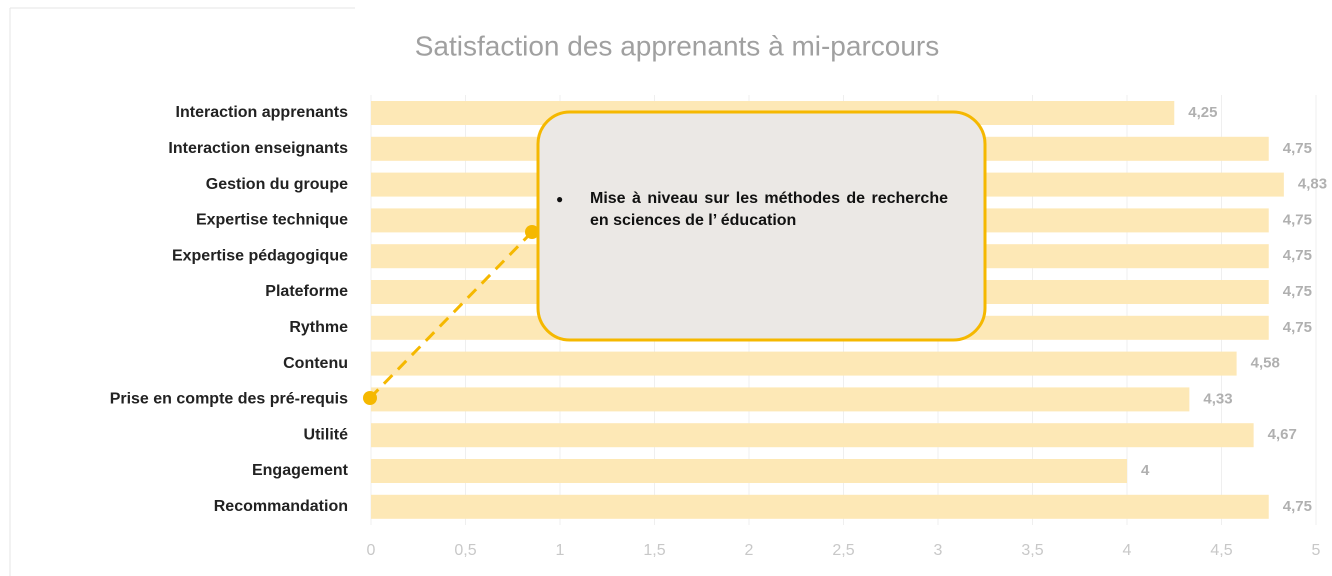  Describe the element at coordinates (1032, 550) in the screenshot. I see `x-tick-label: 3,5` at that location.